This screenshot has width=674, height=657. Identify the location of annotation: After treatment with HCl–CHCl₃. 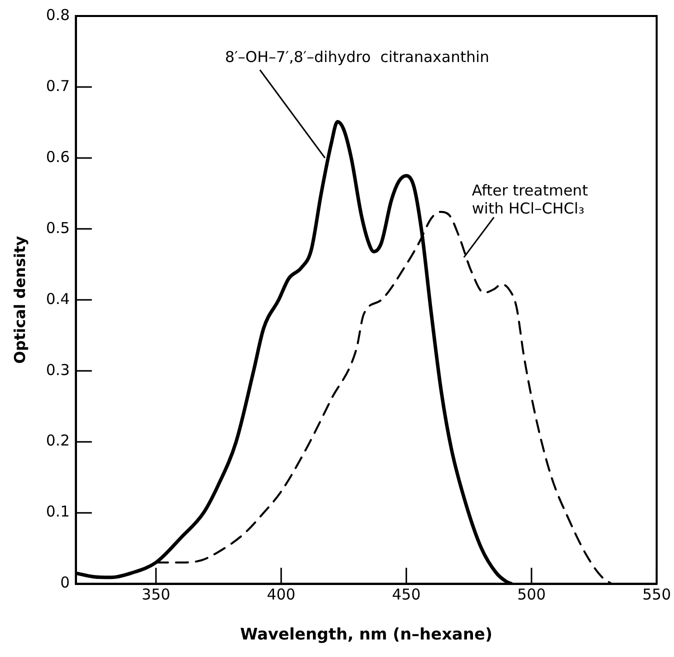
(530, 199).